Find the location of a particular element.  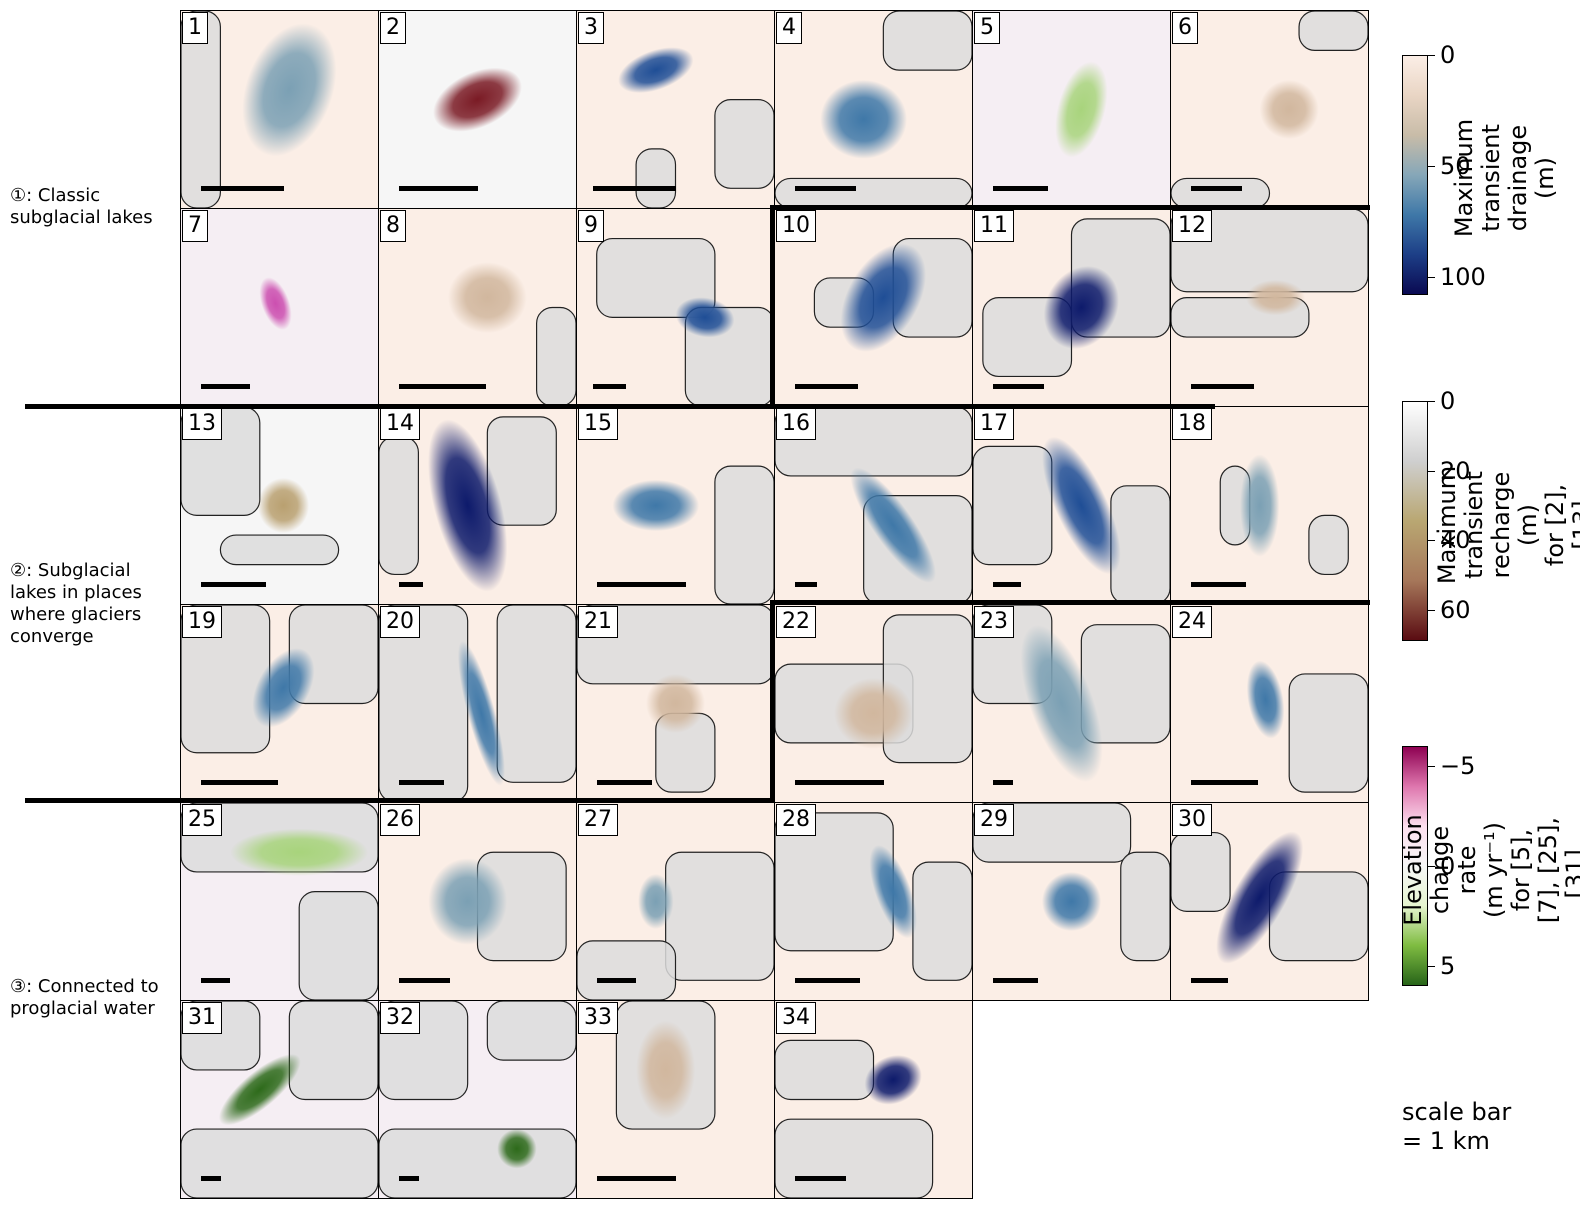

map-panel-25: 25 is located at coordinates (279, 901).